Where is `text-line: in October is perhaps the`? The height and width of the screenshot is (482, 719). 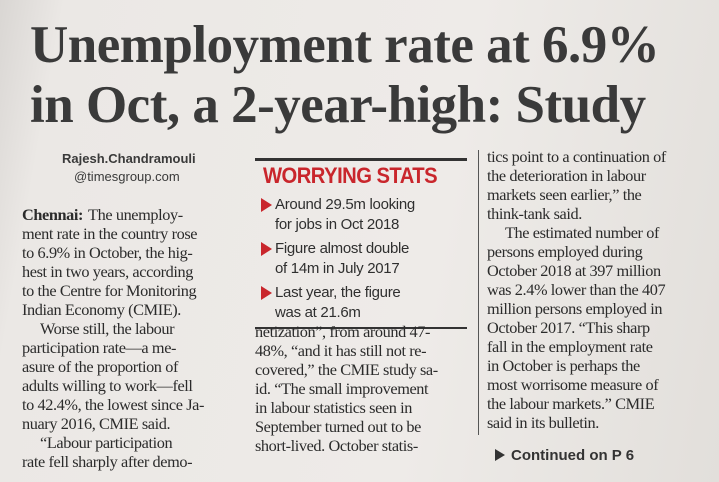
text-line: in October is perhaps the is located at coordinates (599, 365).